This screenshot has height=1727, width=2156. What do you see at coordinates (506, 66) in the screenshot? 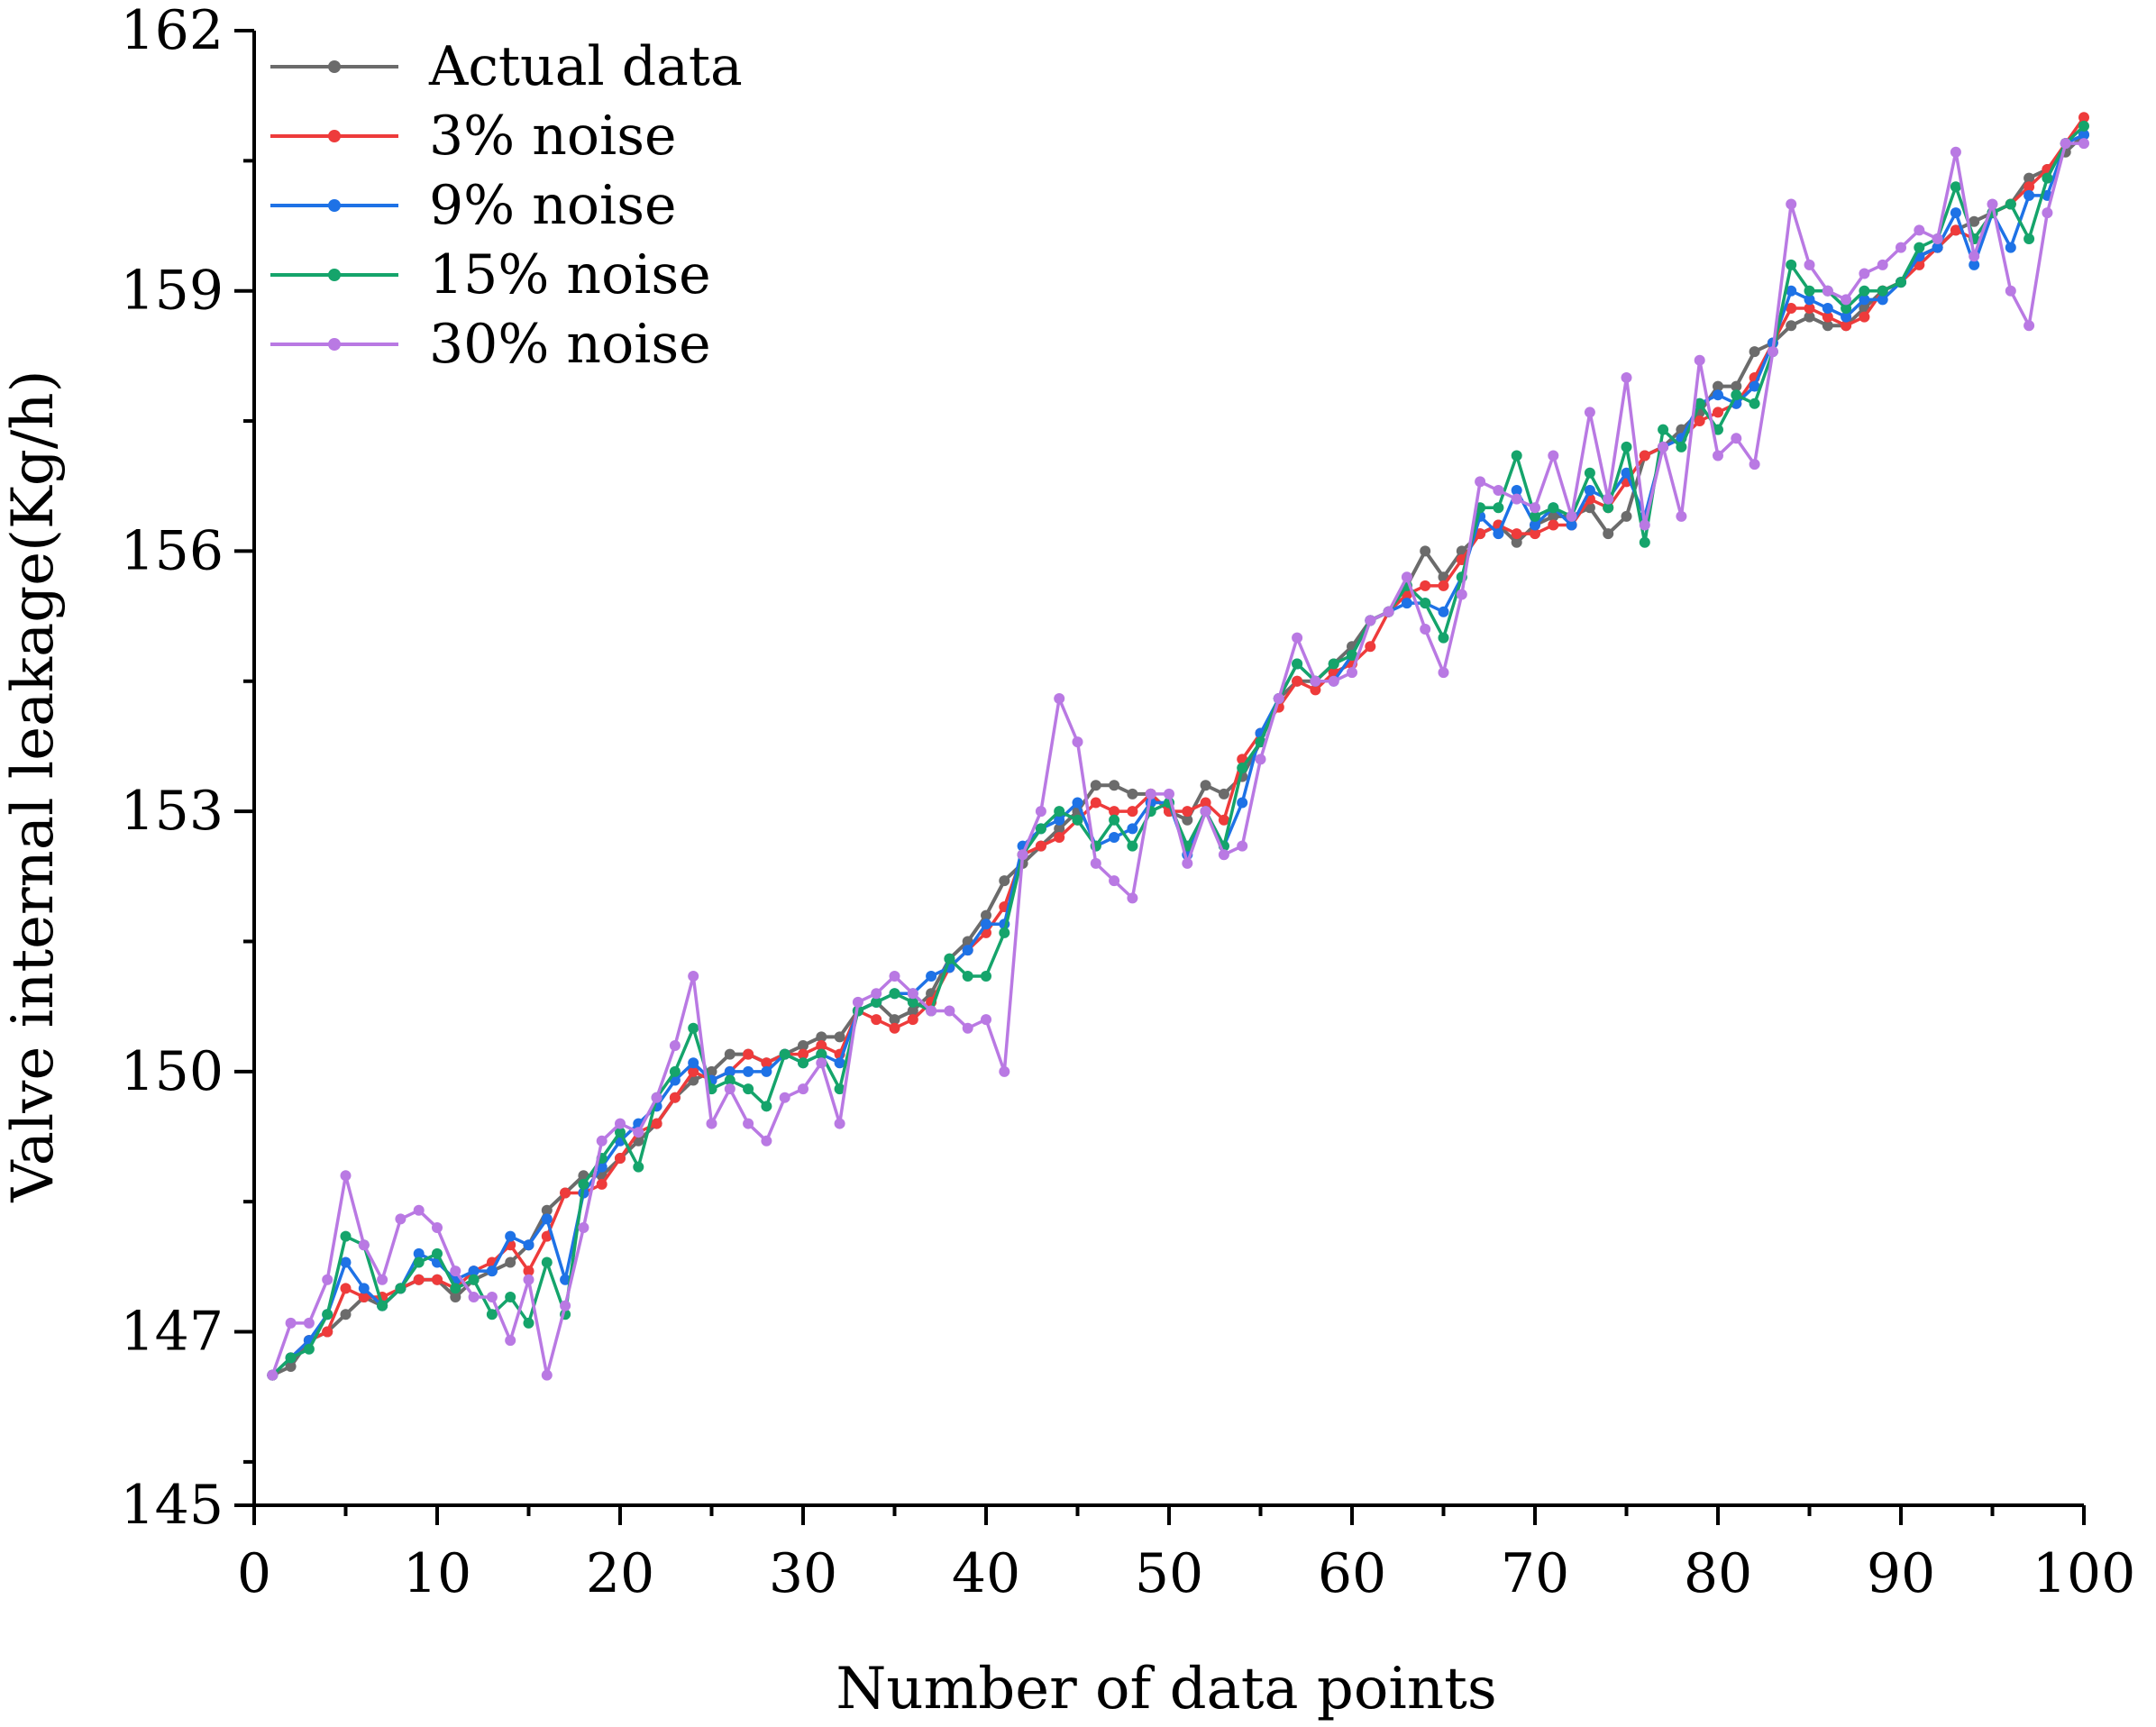
I see `legend-item: Actual data` at bounding box center [506, 66].